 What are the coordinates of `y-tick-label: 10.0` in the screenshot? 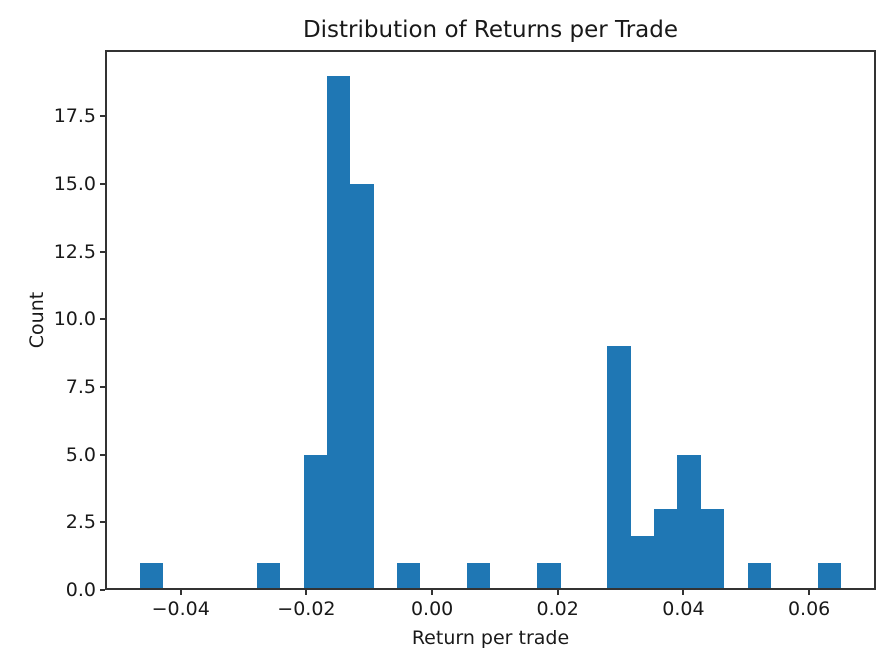 It's located at (74, 319).